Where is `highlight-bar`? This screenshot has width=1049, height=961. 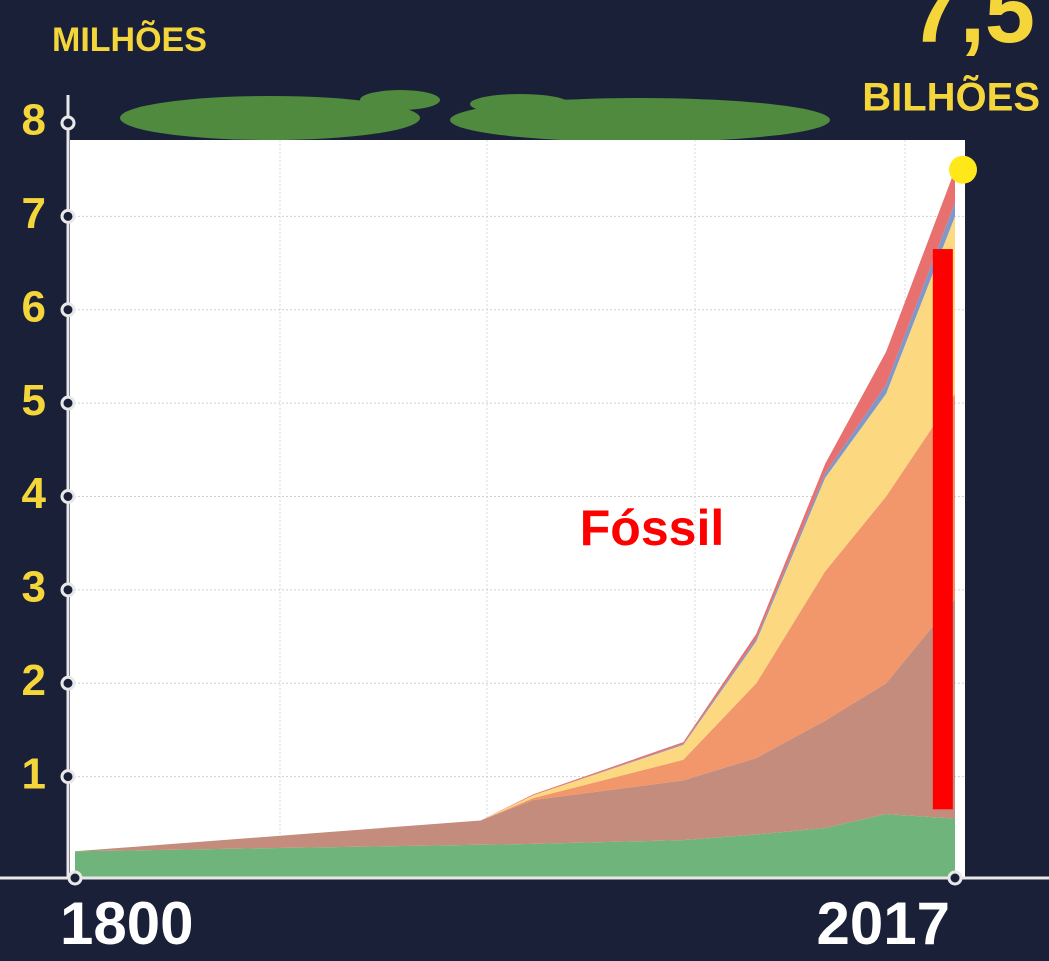 highlight-bar is located at coordinates (942, 529).